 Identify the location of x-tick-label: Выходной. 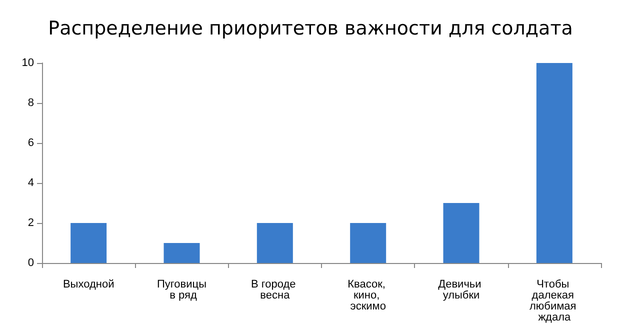
(88, 284).